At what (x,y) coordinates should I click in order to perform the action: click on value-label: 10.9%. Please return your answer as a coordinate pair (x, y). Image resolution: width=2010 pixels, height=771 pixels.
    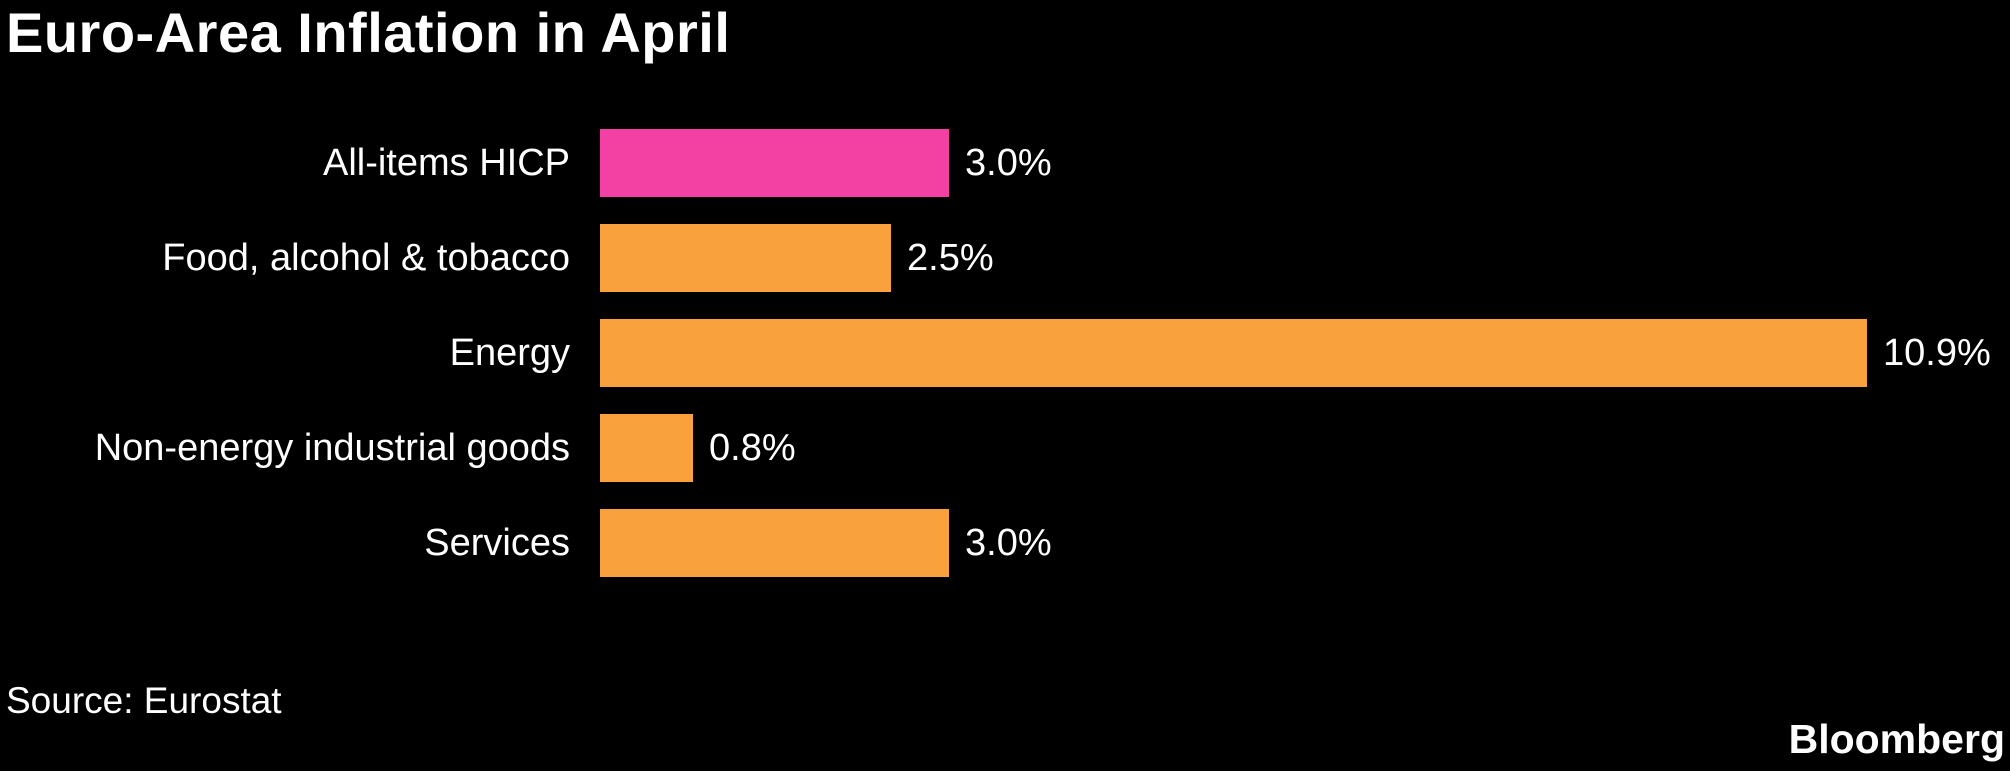
    Looking at the image, I should click on (1937, 352).